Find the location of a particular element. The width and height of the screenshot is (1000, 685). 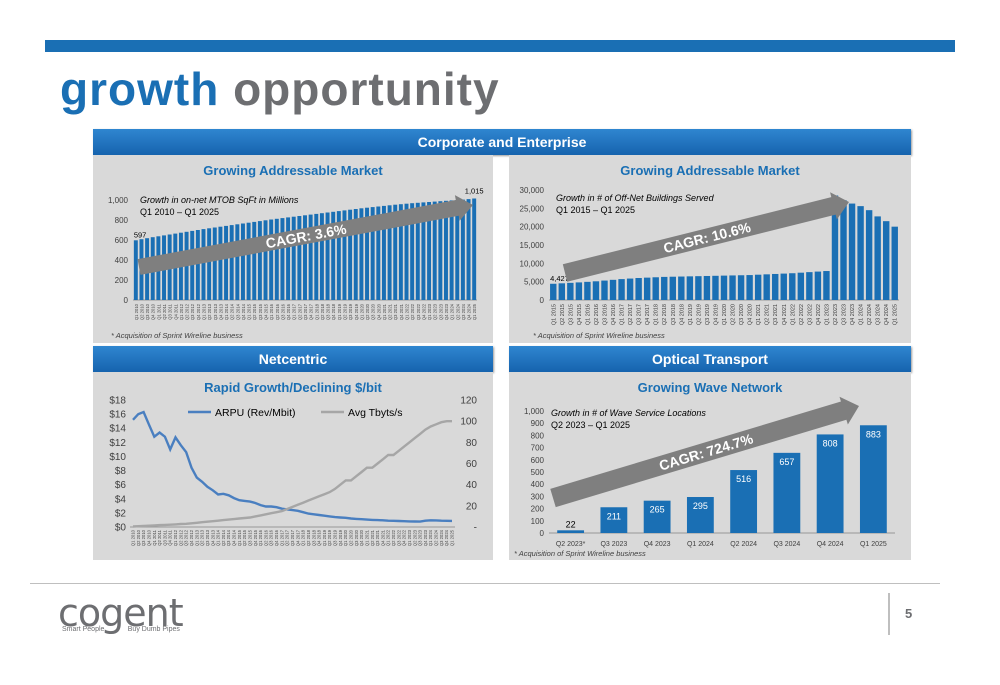

top-accent-bar is located at coordinates (500, 46).